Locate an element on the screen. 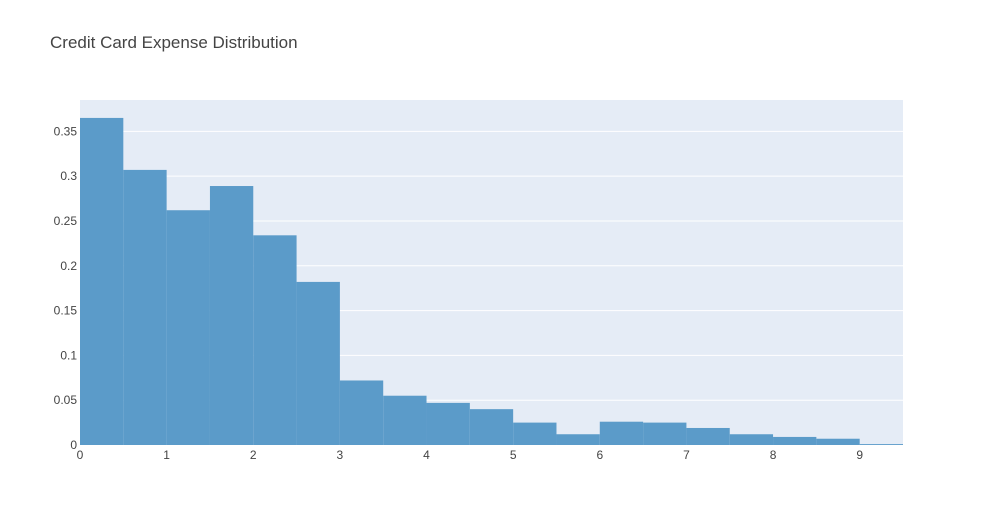  x-tick-label: 2 is located at coordinates (253, 455).